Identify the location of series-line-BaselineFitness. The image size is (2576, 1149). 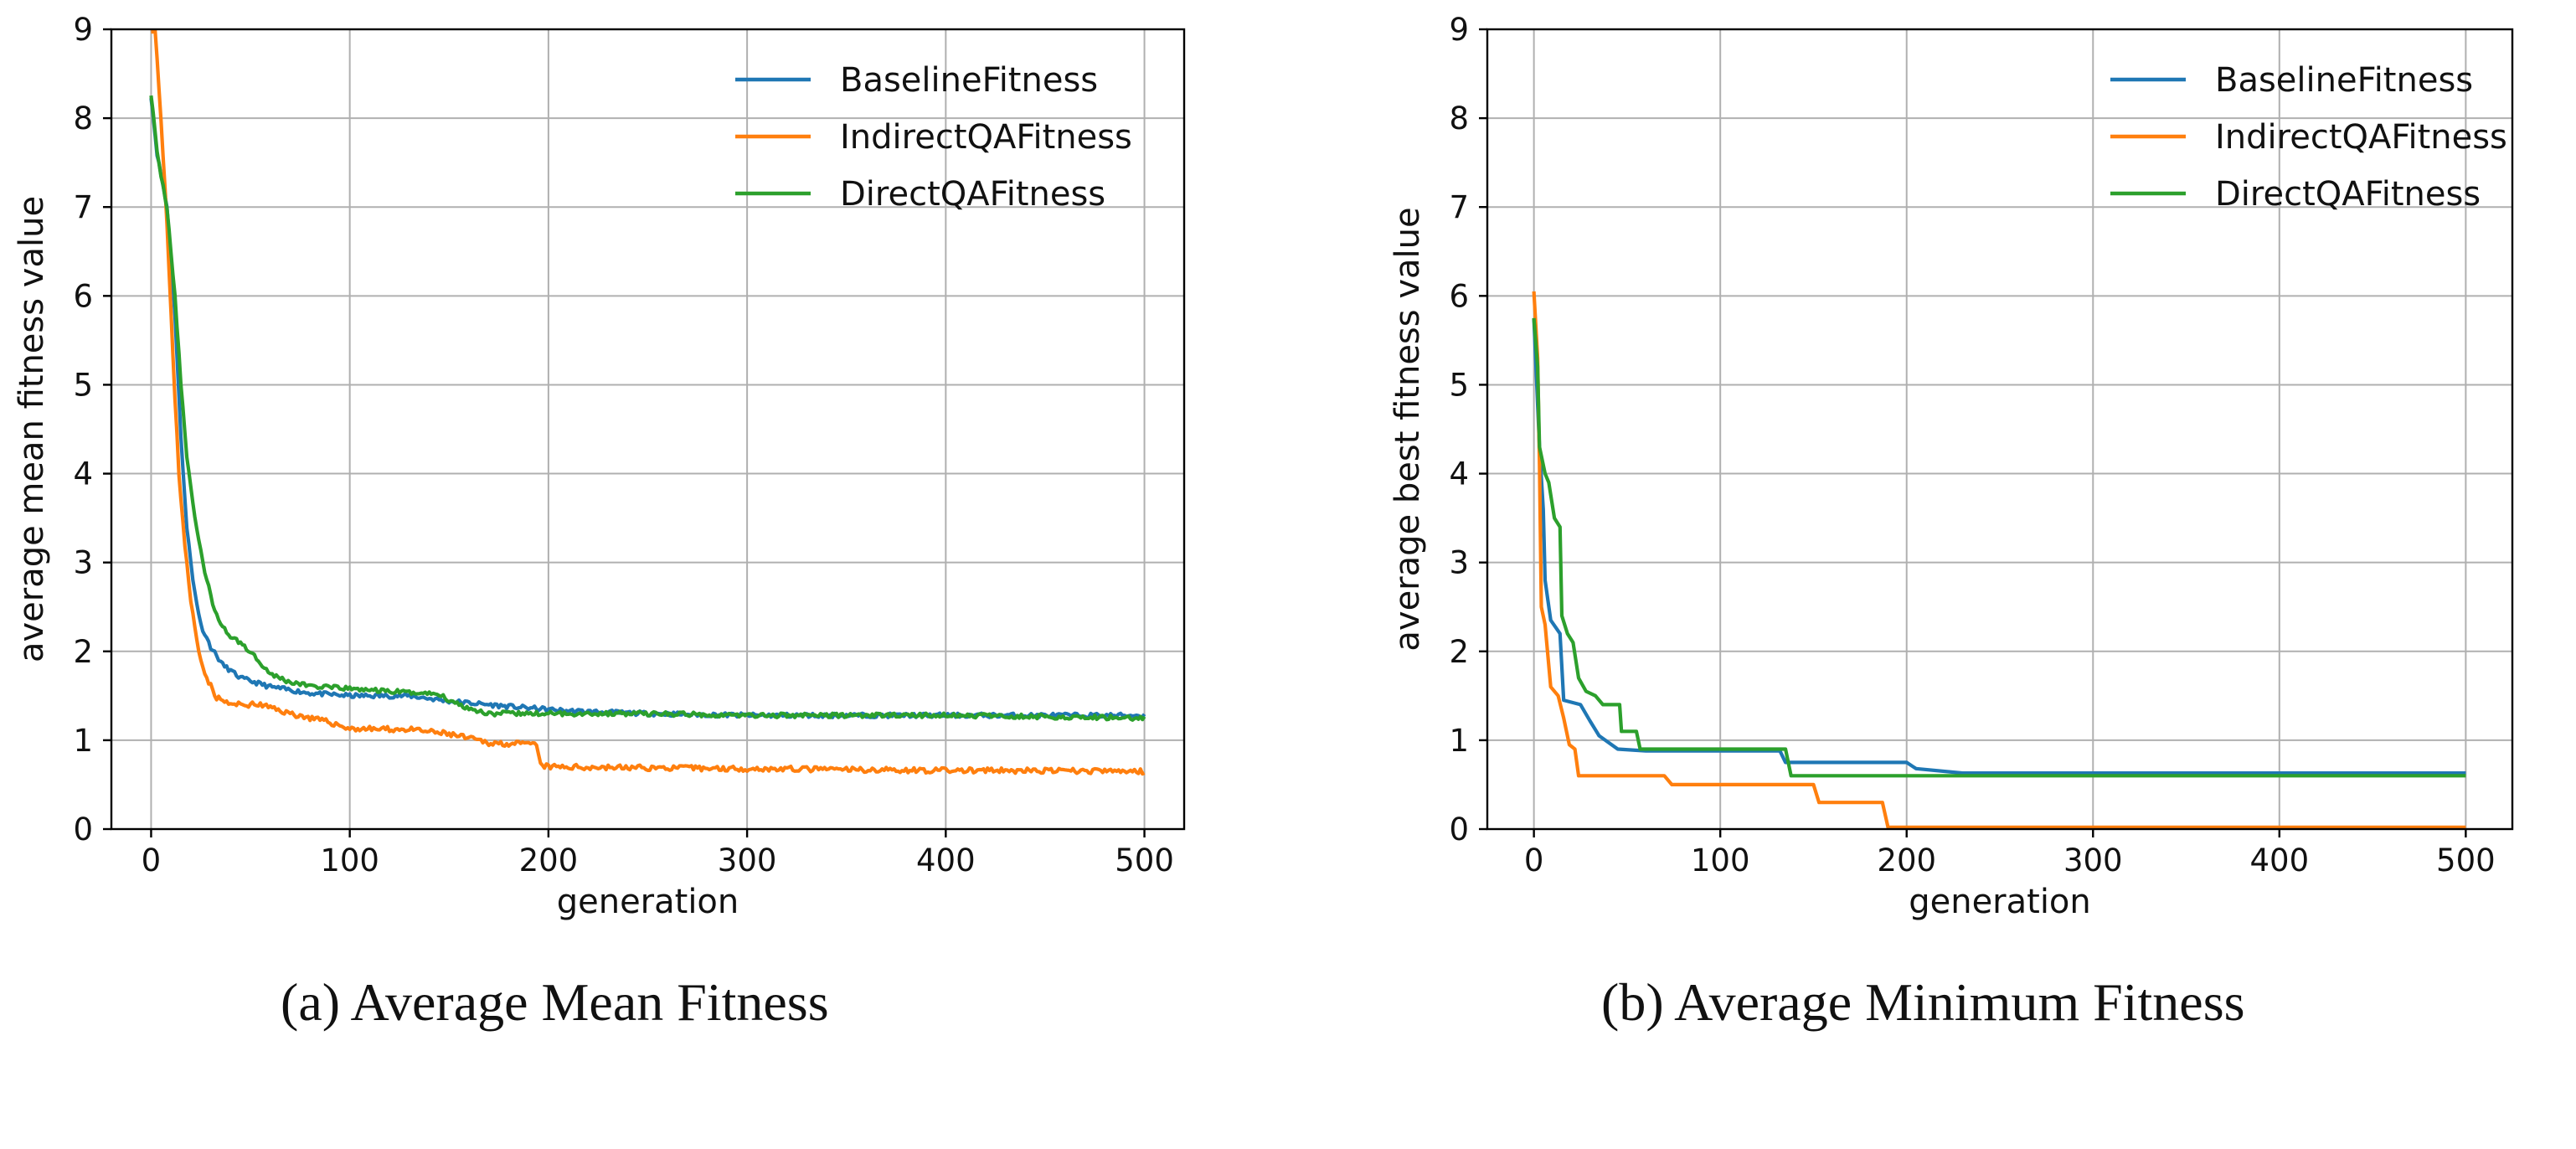
(1999, 546).